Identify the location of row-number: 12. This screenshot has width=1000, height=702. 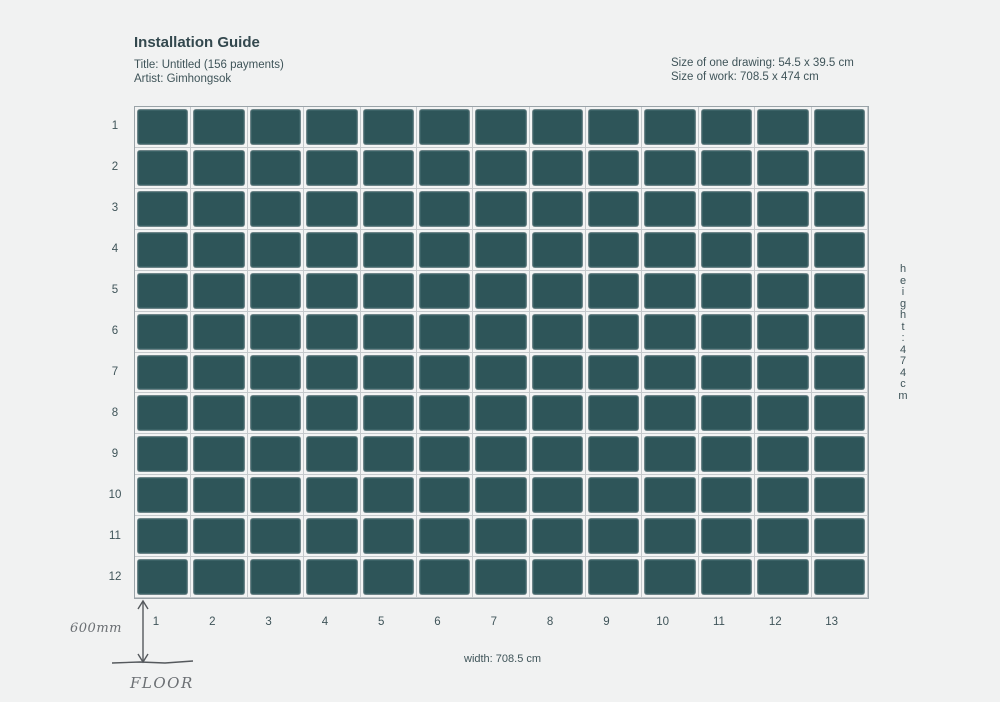
(115, 577).